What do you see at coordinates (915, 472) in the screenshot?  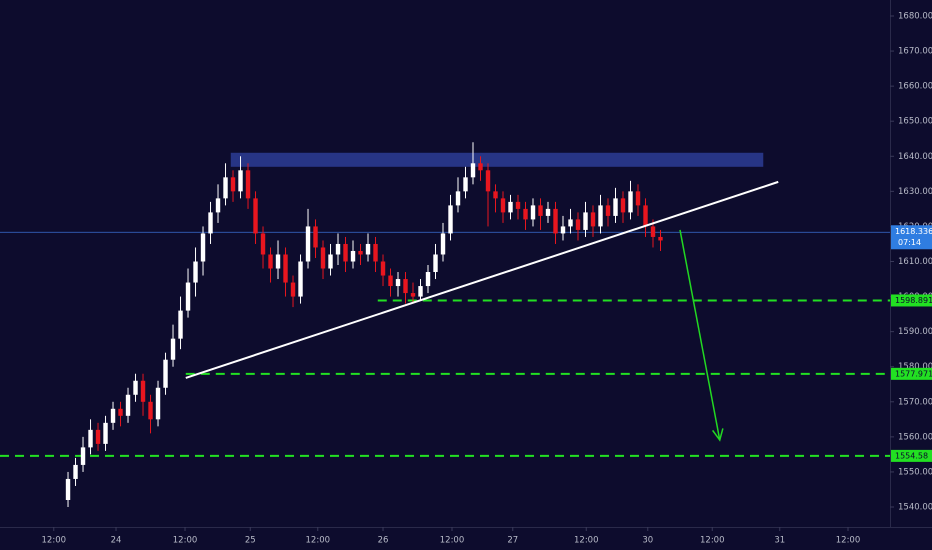 I see `y-tick-label: 1550.000` at bounding box center [915, 472].